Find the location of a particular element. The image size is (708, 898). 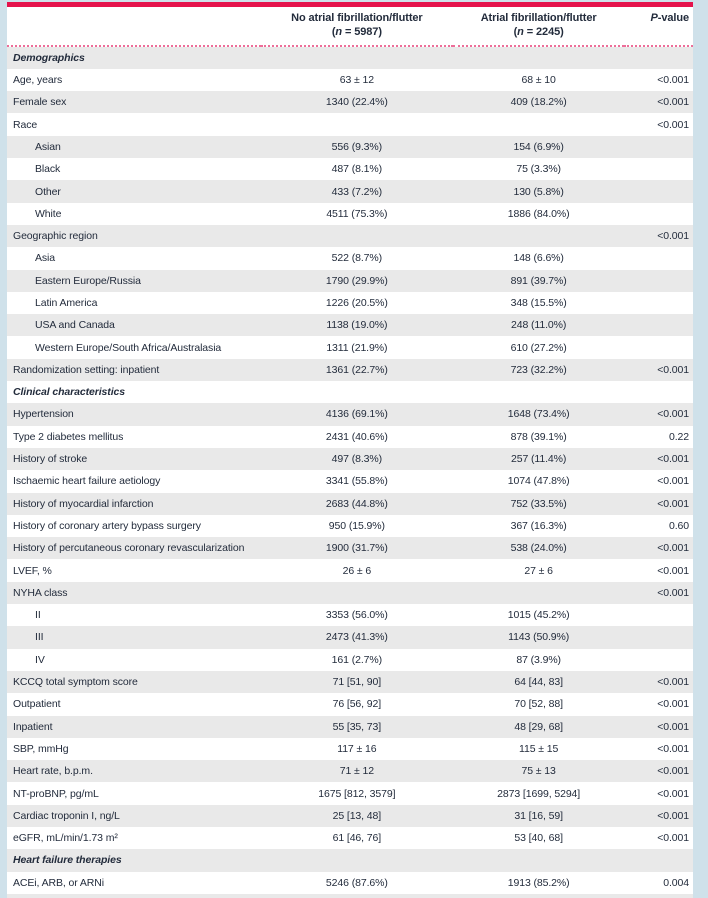

value-no-af: 1675 [812, 3579] is located at coordinates (357, 793).